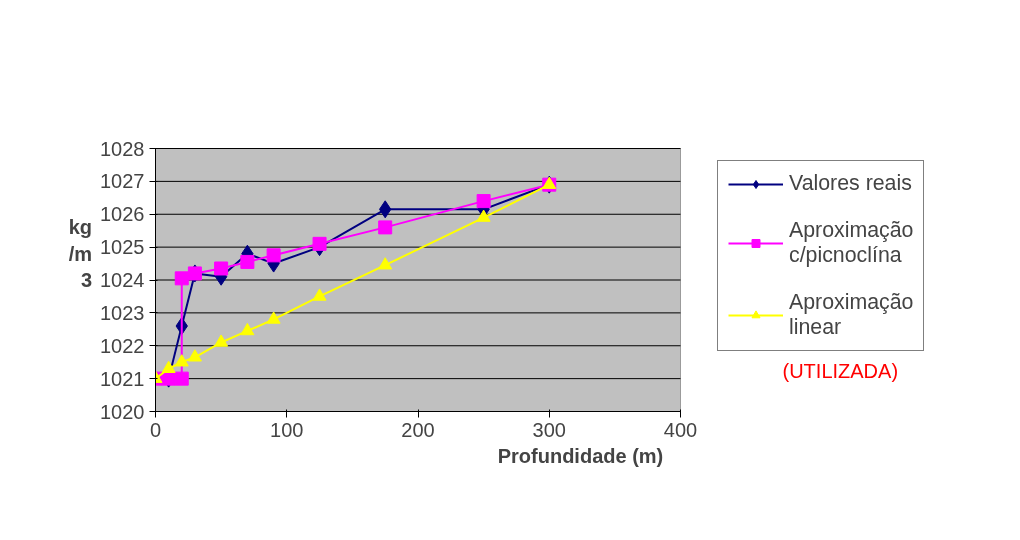 The image size is (1020, 540). Describe the element at coordinates (580, 455) in the screenshot. I see `x-axis-title: Profundidade (m)` at that location.